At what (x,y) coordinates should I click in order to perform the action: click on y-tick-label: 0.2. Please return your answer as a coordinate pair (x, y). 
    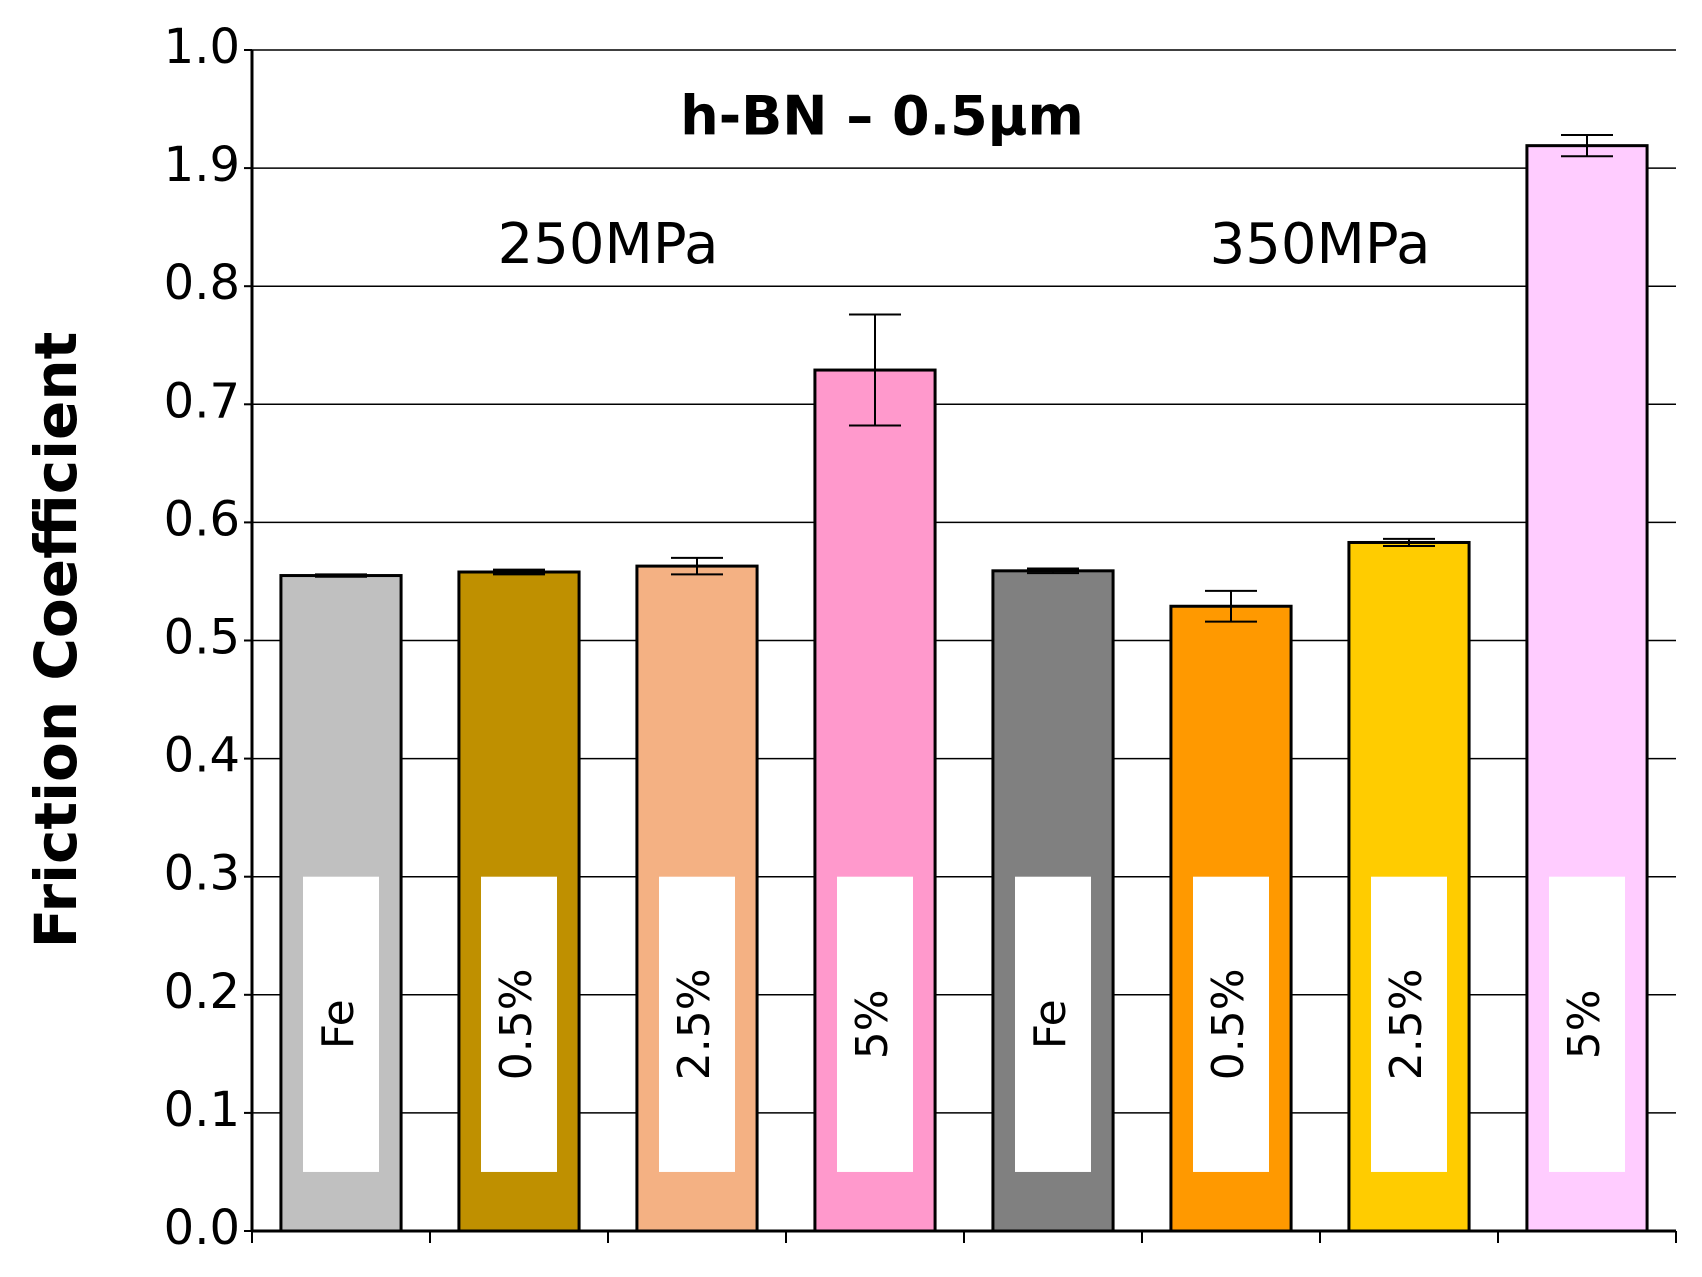
    Looking at the image, I should click on (202, 992).